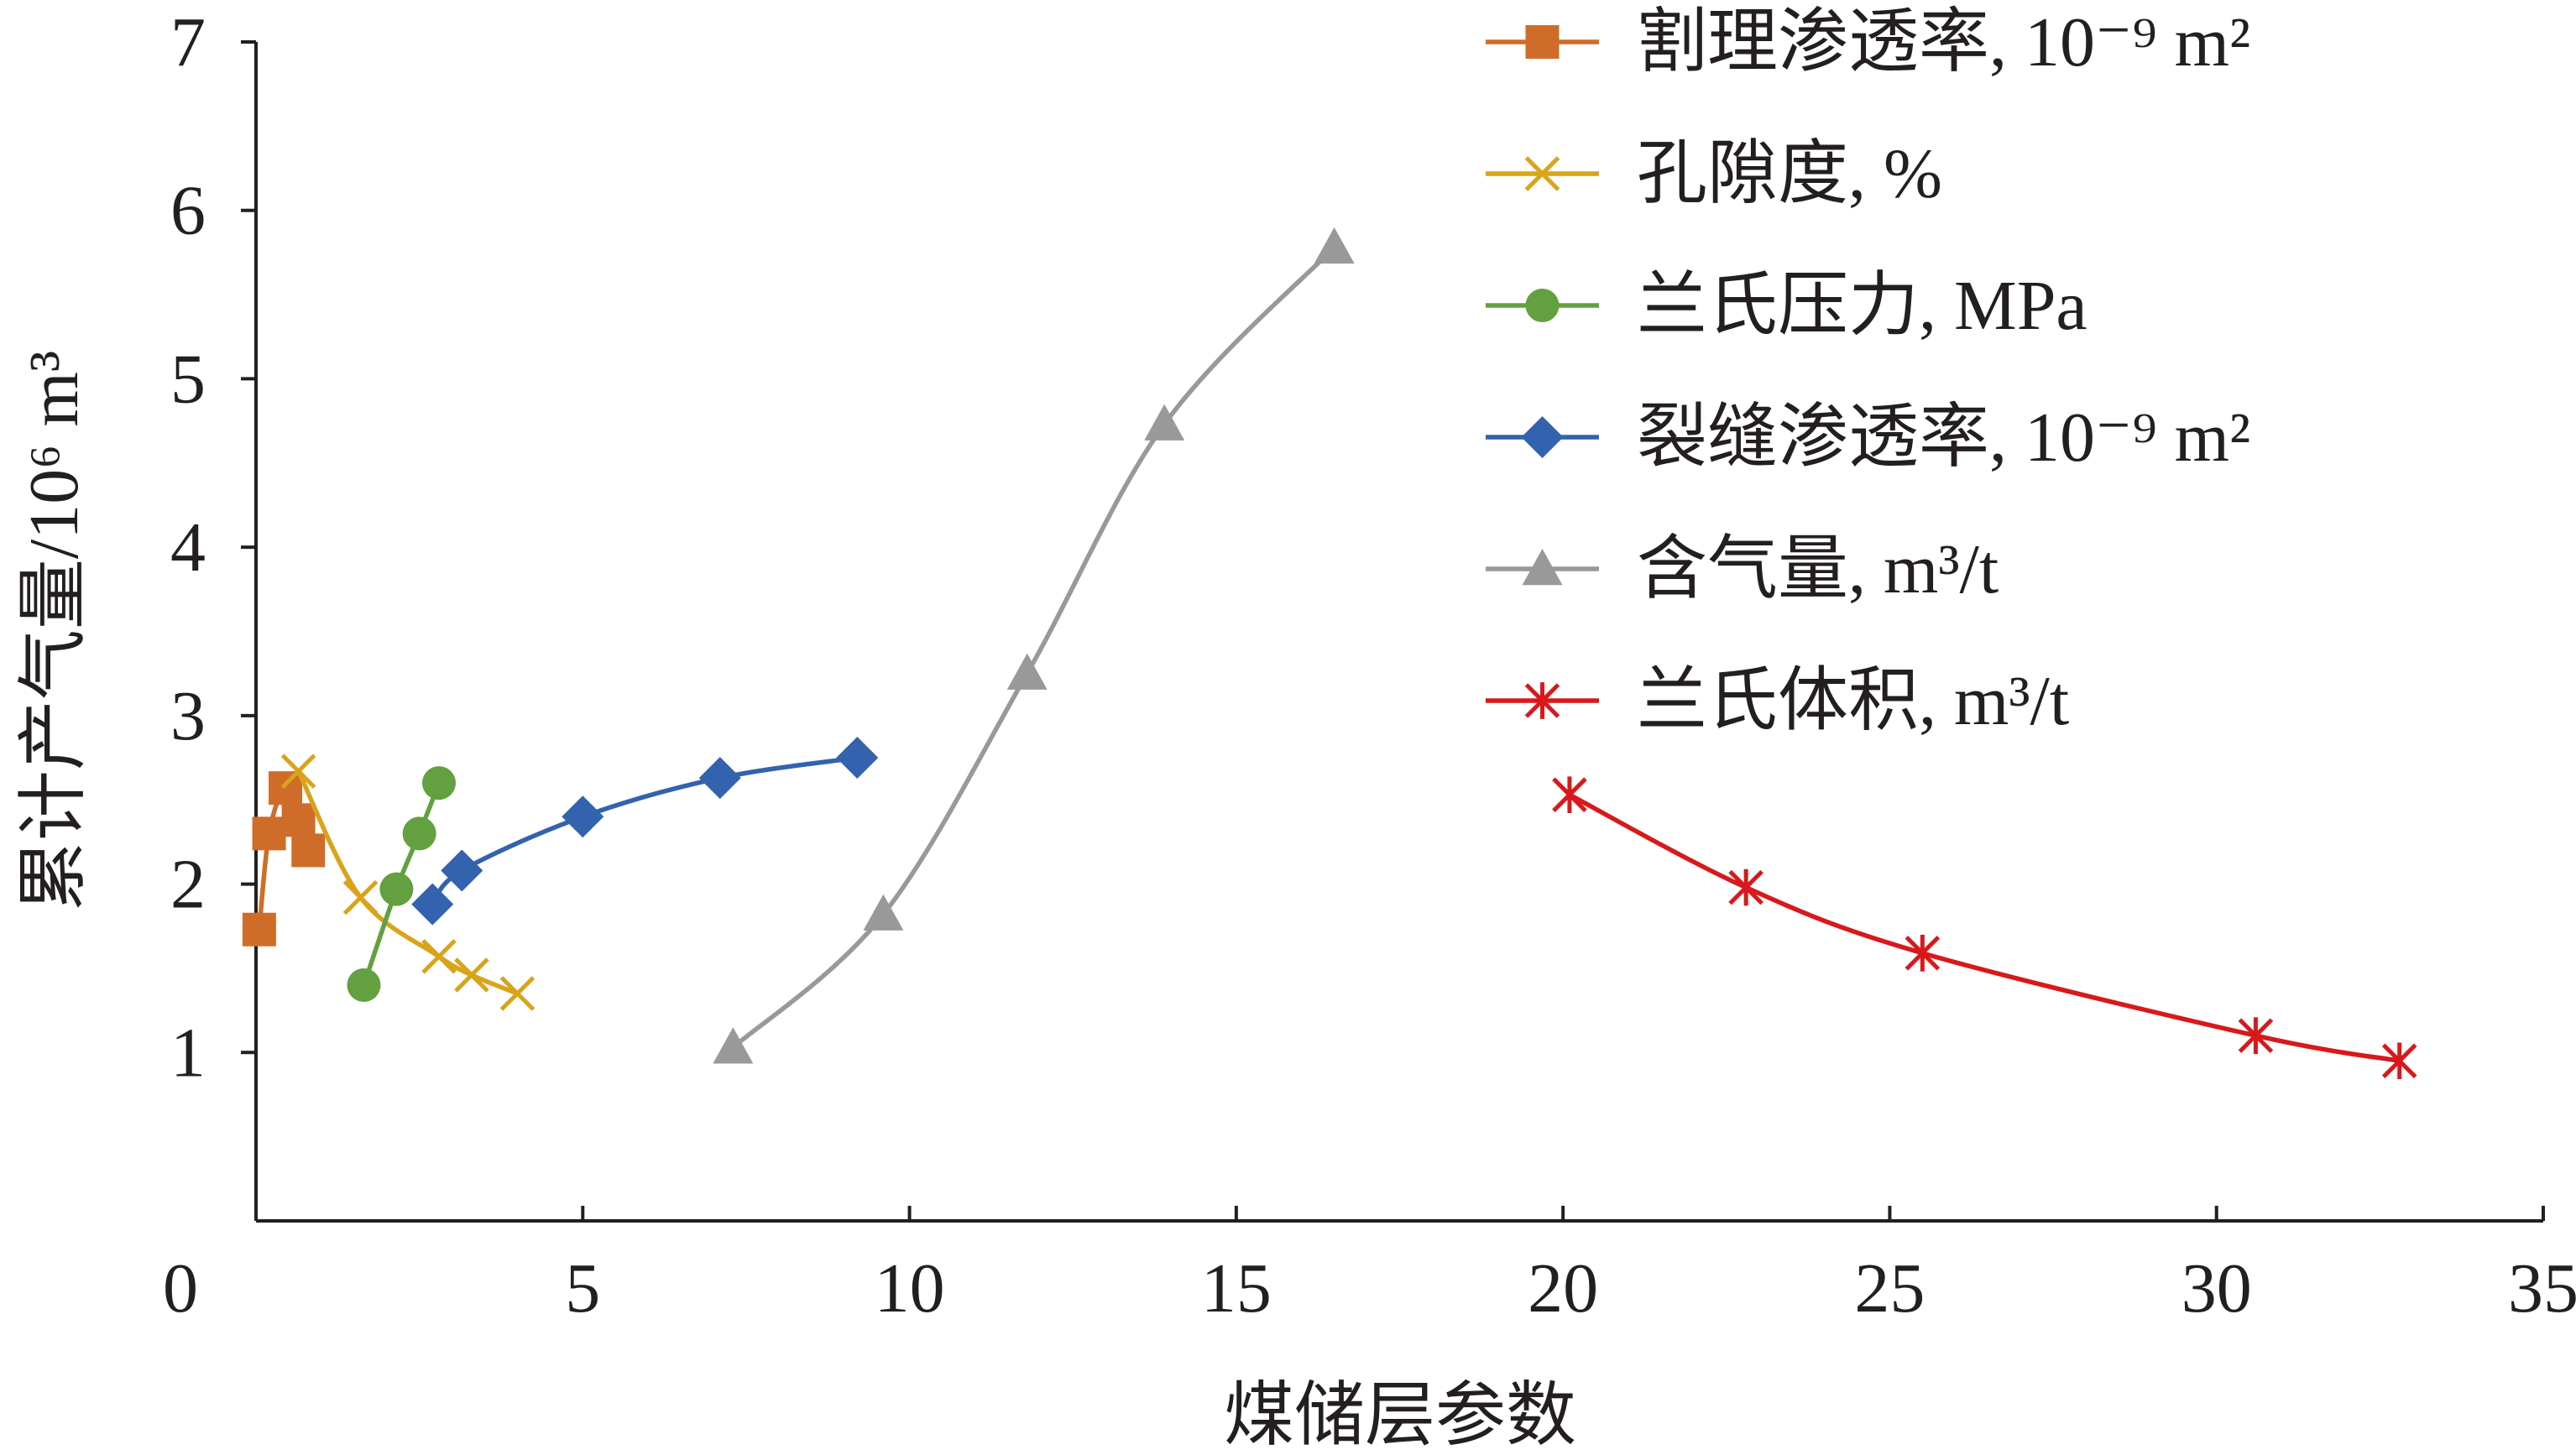  Describe the element at coordinates (1369, 1266) in the screenshot. I see `x-ticks: 0 5 10 15 20 25 30 35` at that location.